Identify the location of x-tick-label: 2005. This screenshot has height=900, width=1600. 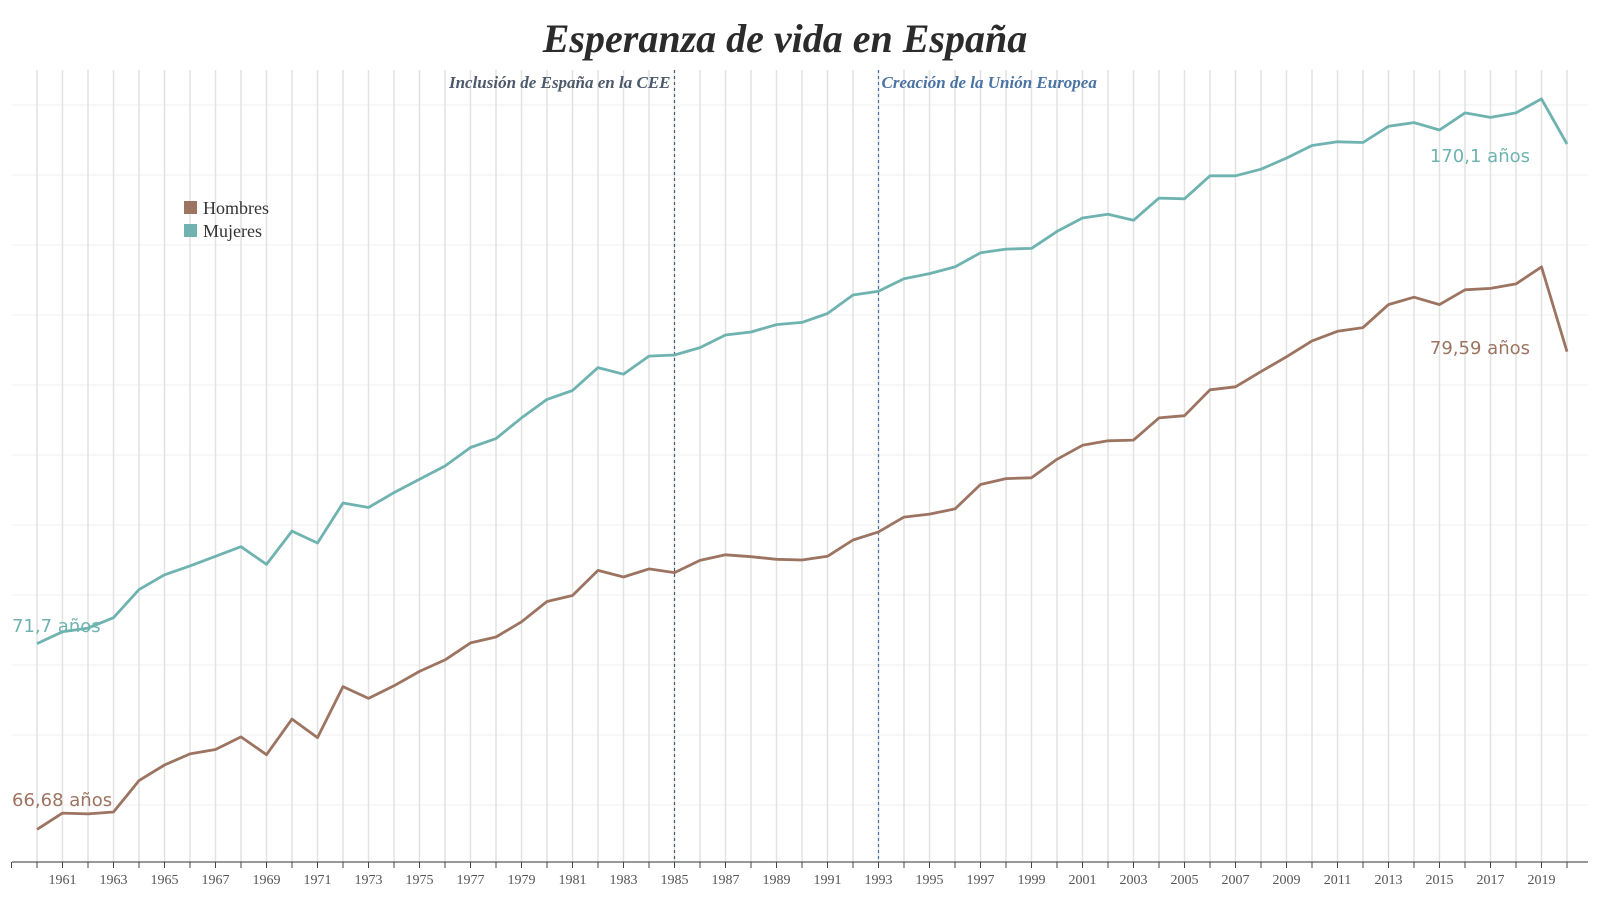
(1185, 880).